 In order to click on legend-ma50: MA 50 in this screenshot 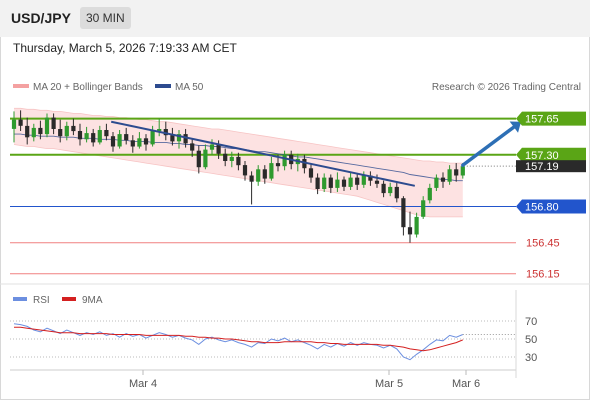, I will do `click(189, 87)`.